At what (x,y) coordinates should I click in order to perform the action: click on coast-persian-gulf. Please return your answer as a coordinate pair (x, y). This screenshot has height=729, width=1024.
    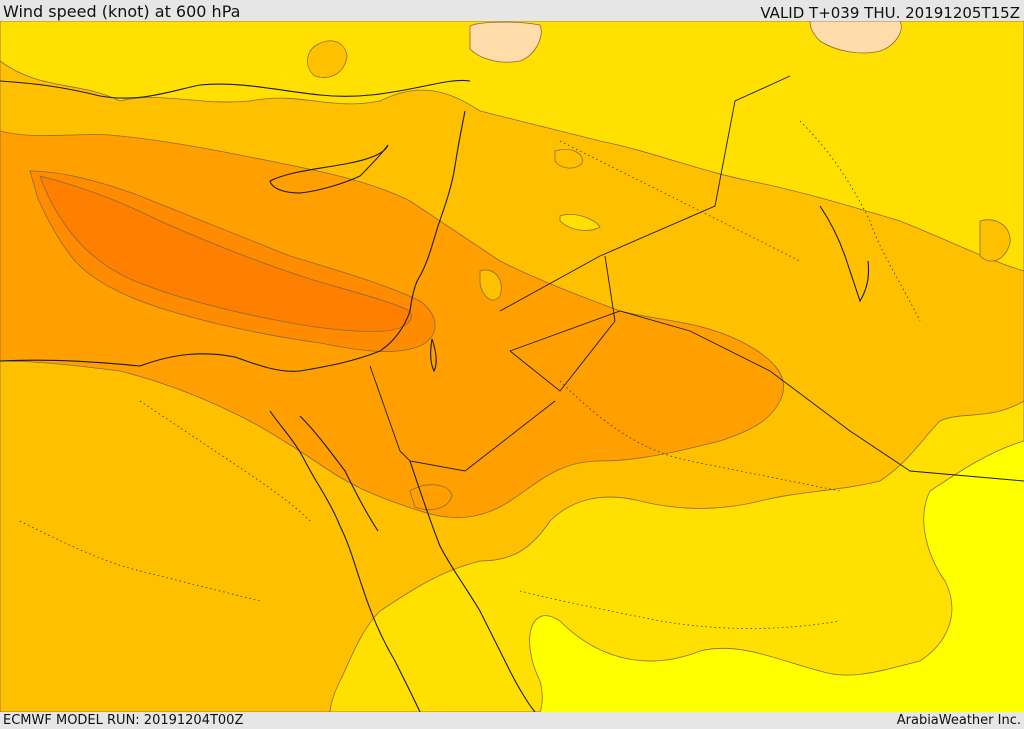
    Looking at the image, I should click on (844, 254).